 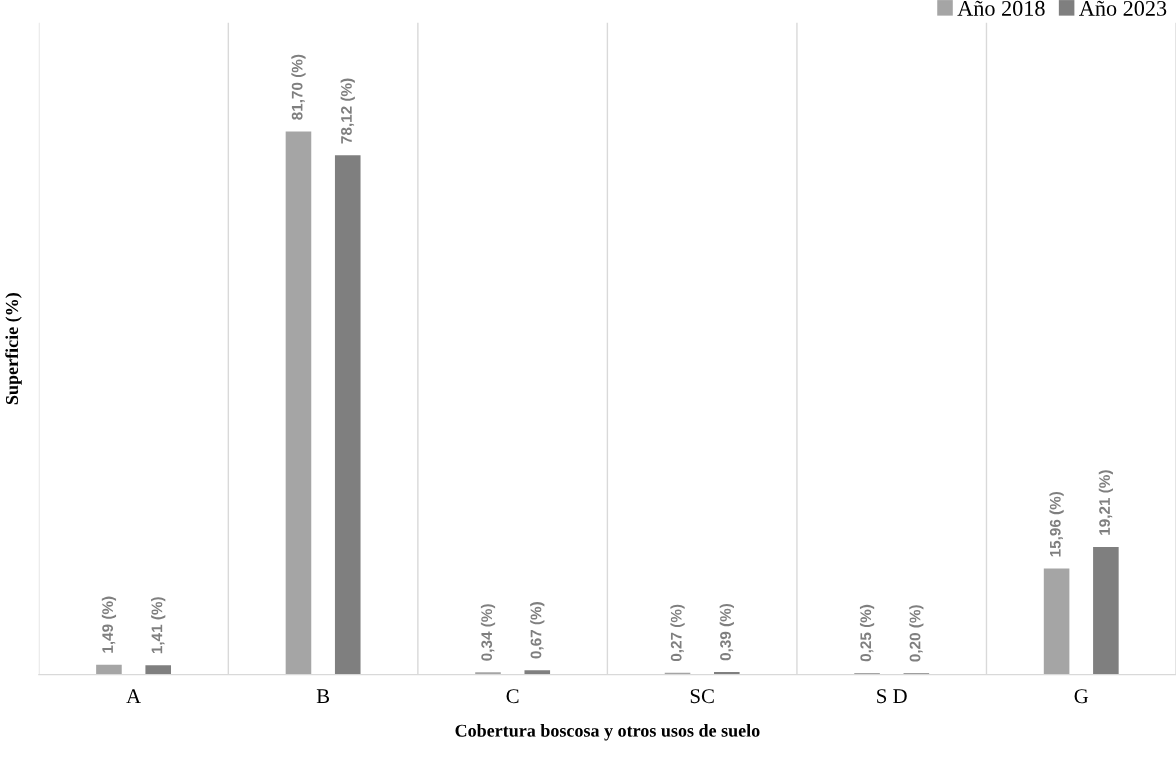 What do you see at coordinates (323, 696) in the screenshot?
I see `x-tick-label: B` at bounding box center [323, 696].